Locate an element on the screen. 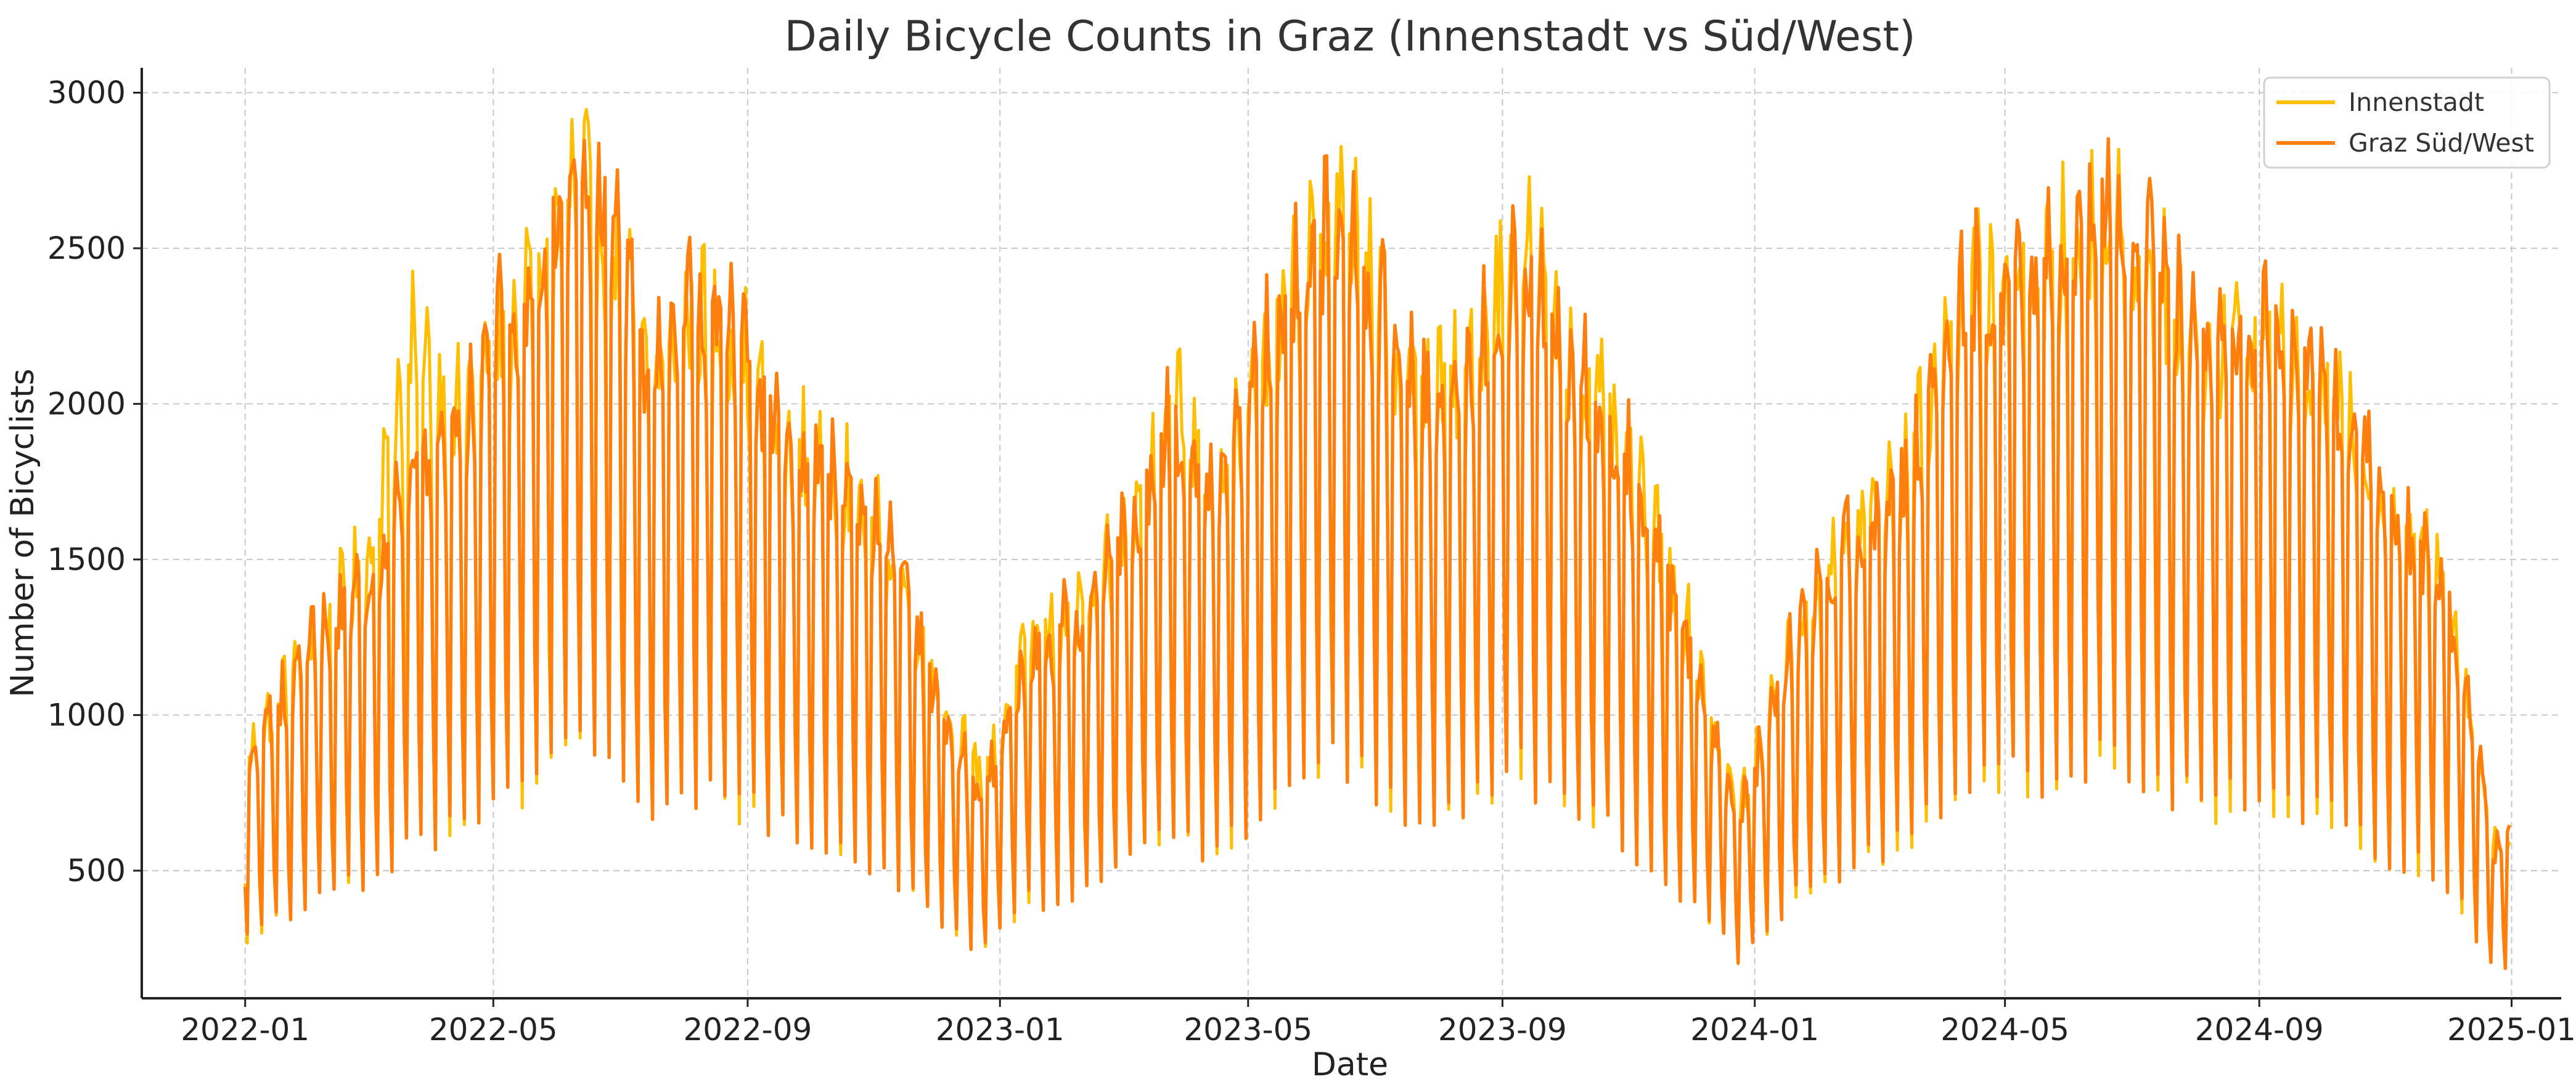  y-tick-label: 500 is located at coordinates (96, 871).